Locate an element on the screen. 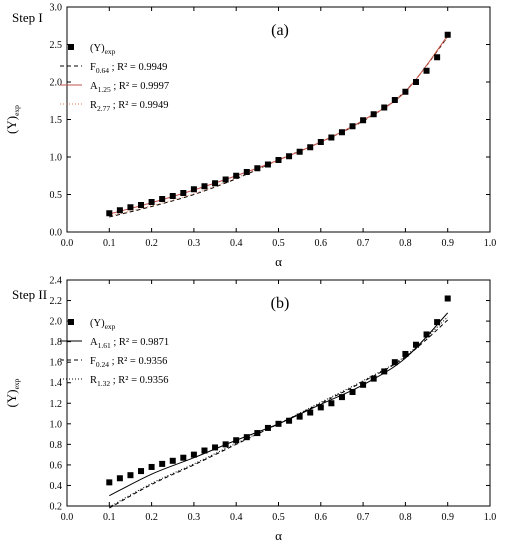  legend-marker is located at coordinates (71, 47).